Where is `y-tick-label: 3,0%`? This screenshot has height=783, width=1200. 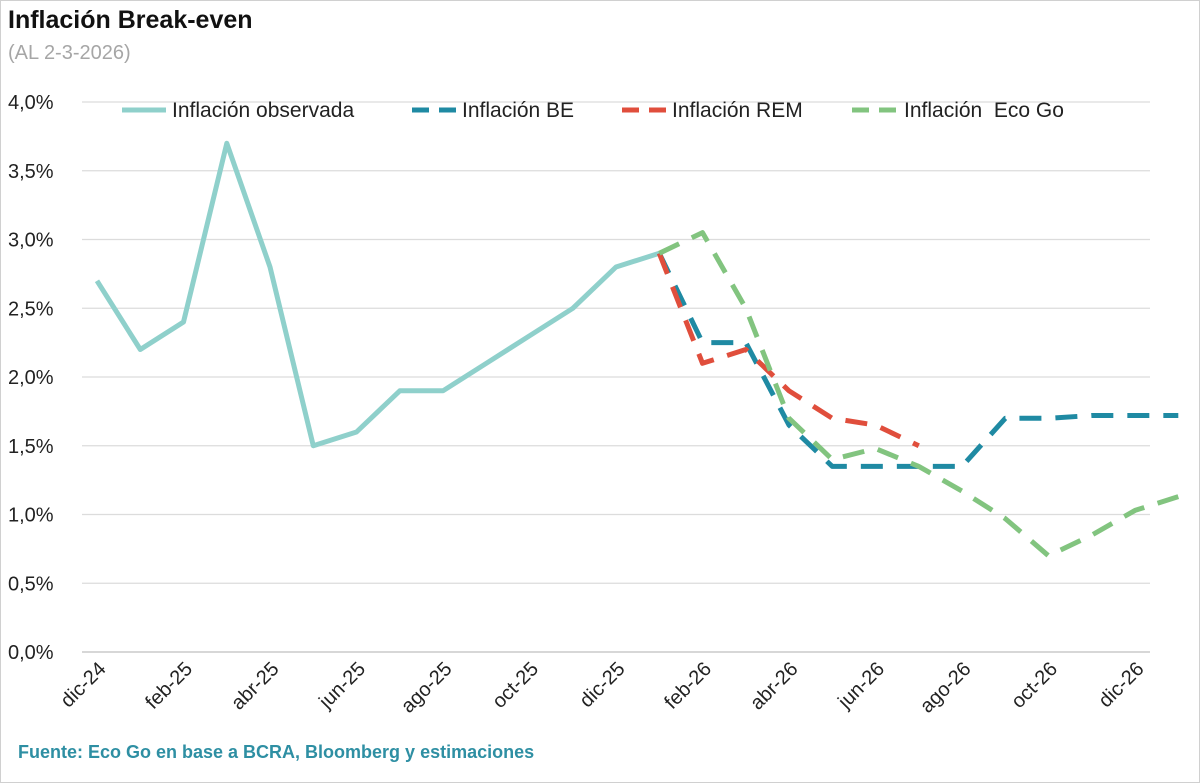
y-tick-label: 3,0% is located at coordinates (31, 241).